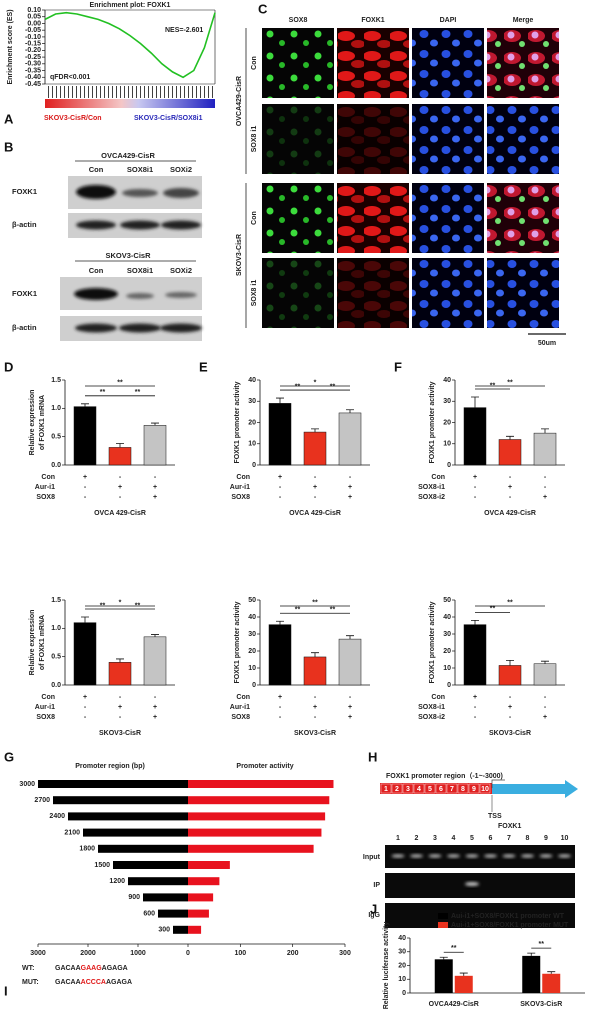  Describe the element at coordinates (38, 953) in the screenshot. I see `x-tick-label: 3000` at that location.